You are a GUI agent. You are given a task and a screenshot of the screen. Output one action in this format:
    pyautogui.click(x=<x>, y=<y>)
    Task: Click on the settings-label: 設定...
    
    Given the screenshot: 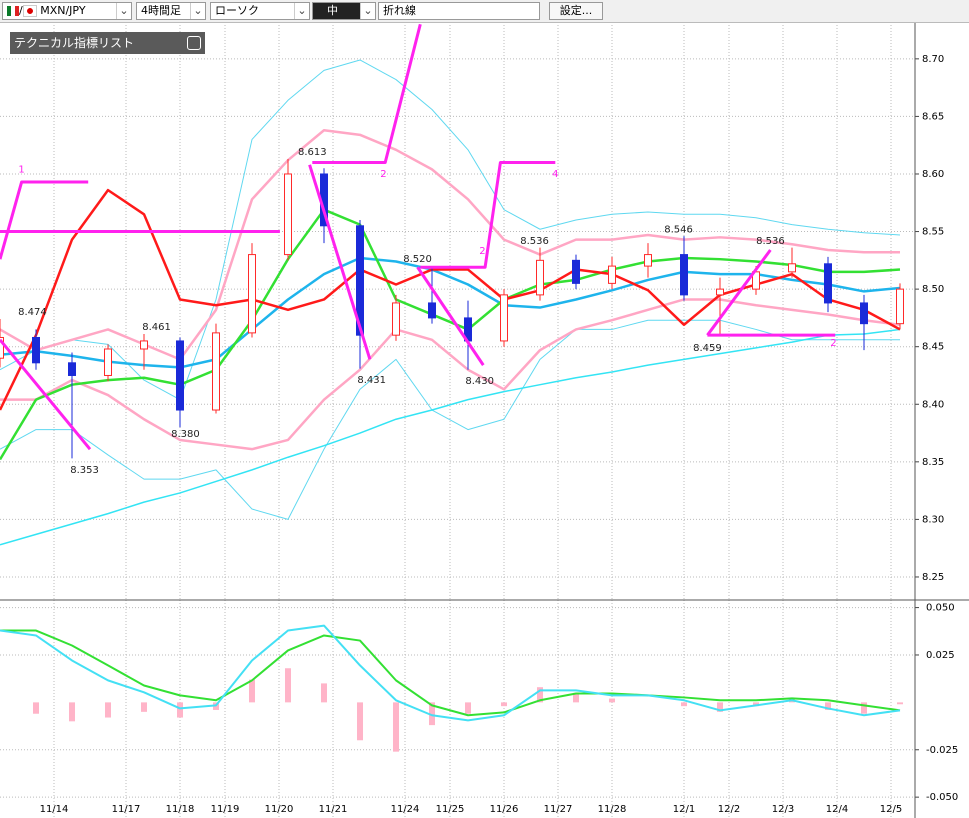 What is the action you would take?
    pyautogui.click(x=576, y=10)
    